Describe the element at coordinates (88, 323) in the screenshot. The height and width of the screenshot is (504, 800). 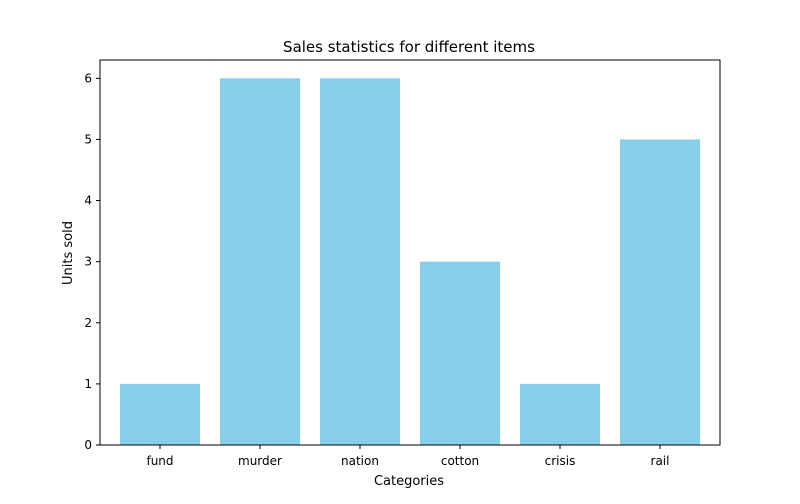
I see `y-tick-label: 2` at that location.